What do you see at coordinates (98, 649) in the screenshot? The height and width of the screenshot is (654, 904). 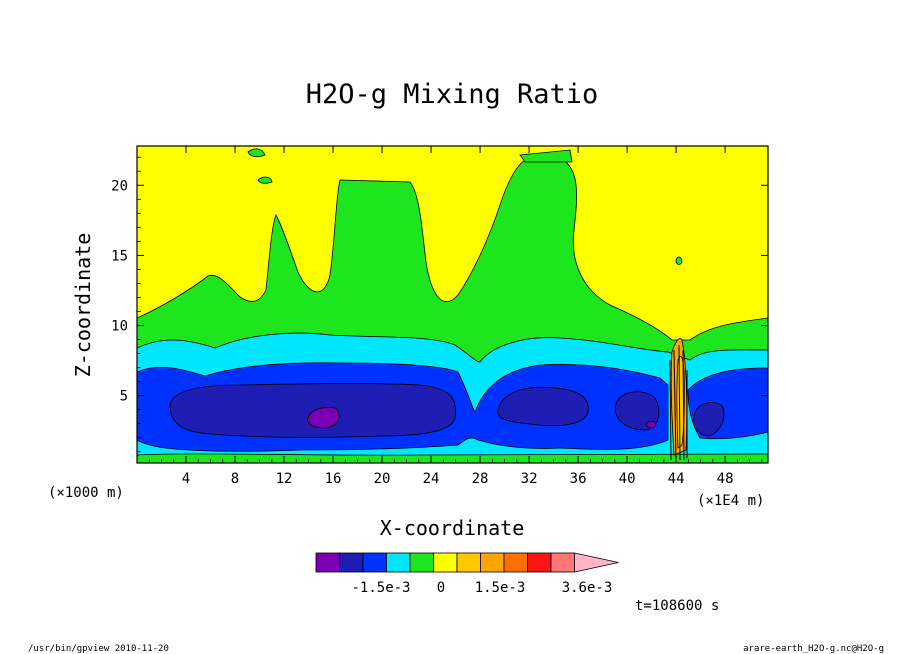 I see `footer-left: /usr/bin/gpview 2010-11-20` at bounding box center [98, 649].